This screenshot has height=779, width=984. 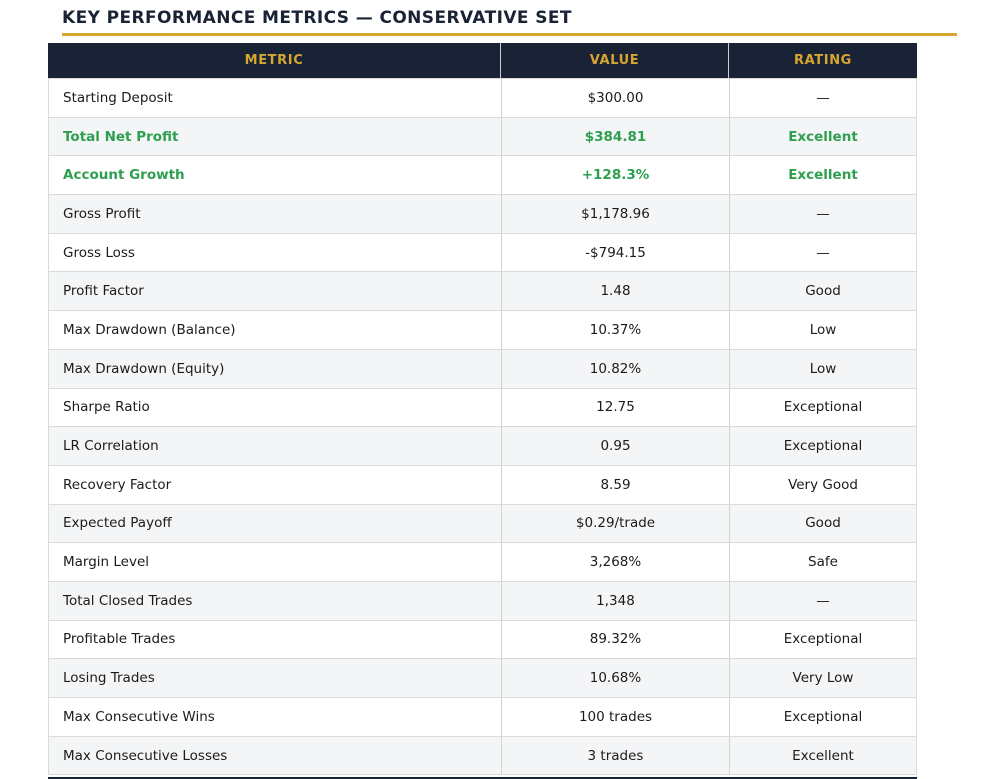 I want to click on table-row: Recovery Factor 8.59 Very Good, so click(x=482, y=485).